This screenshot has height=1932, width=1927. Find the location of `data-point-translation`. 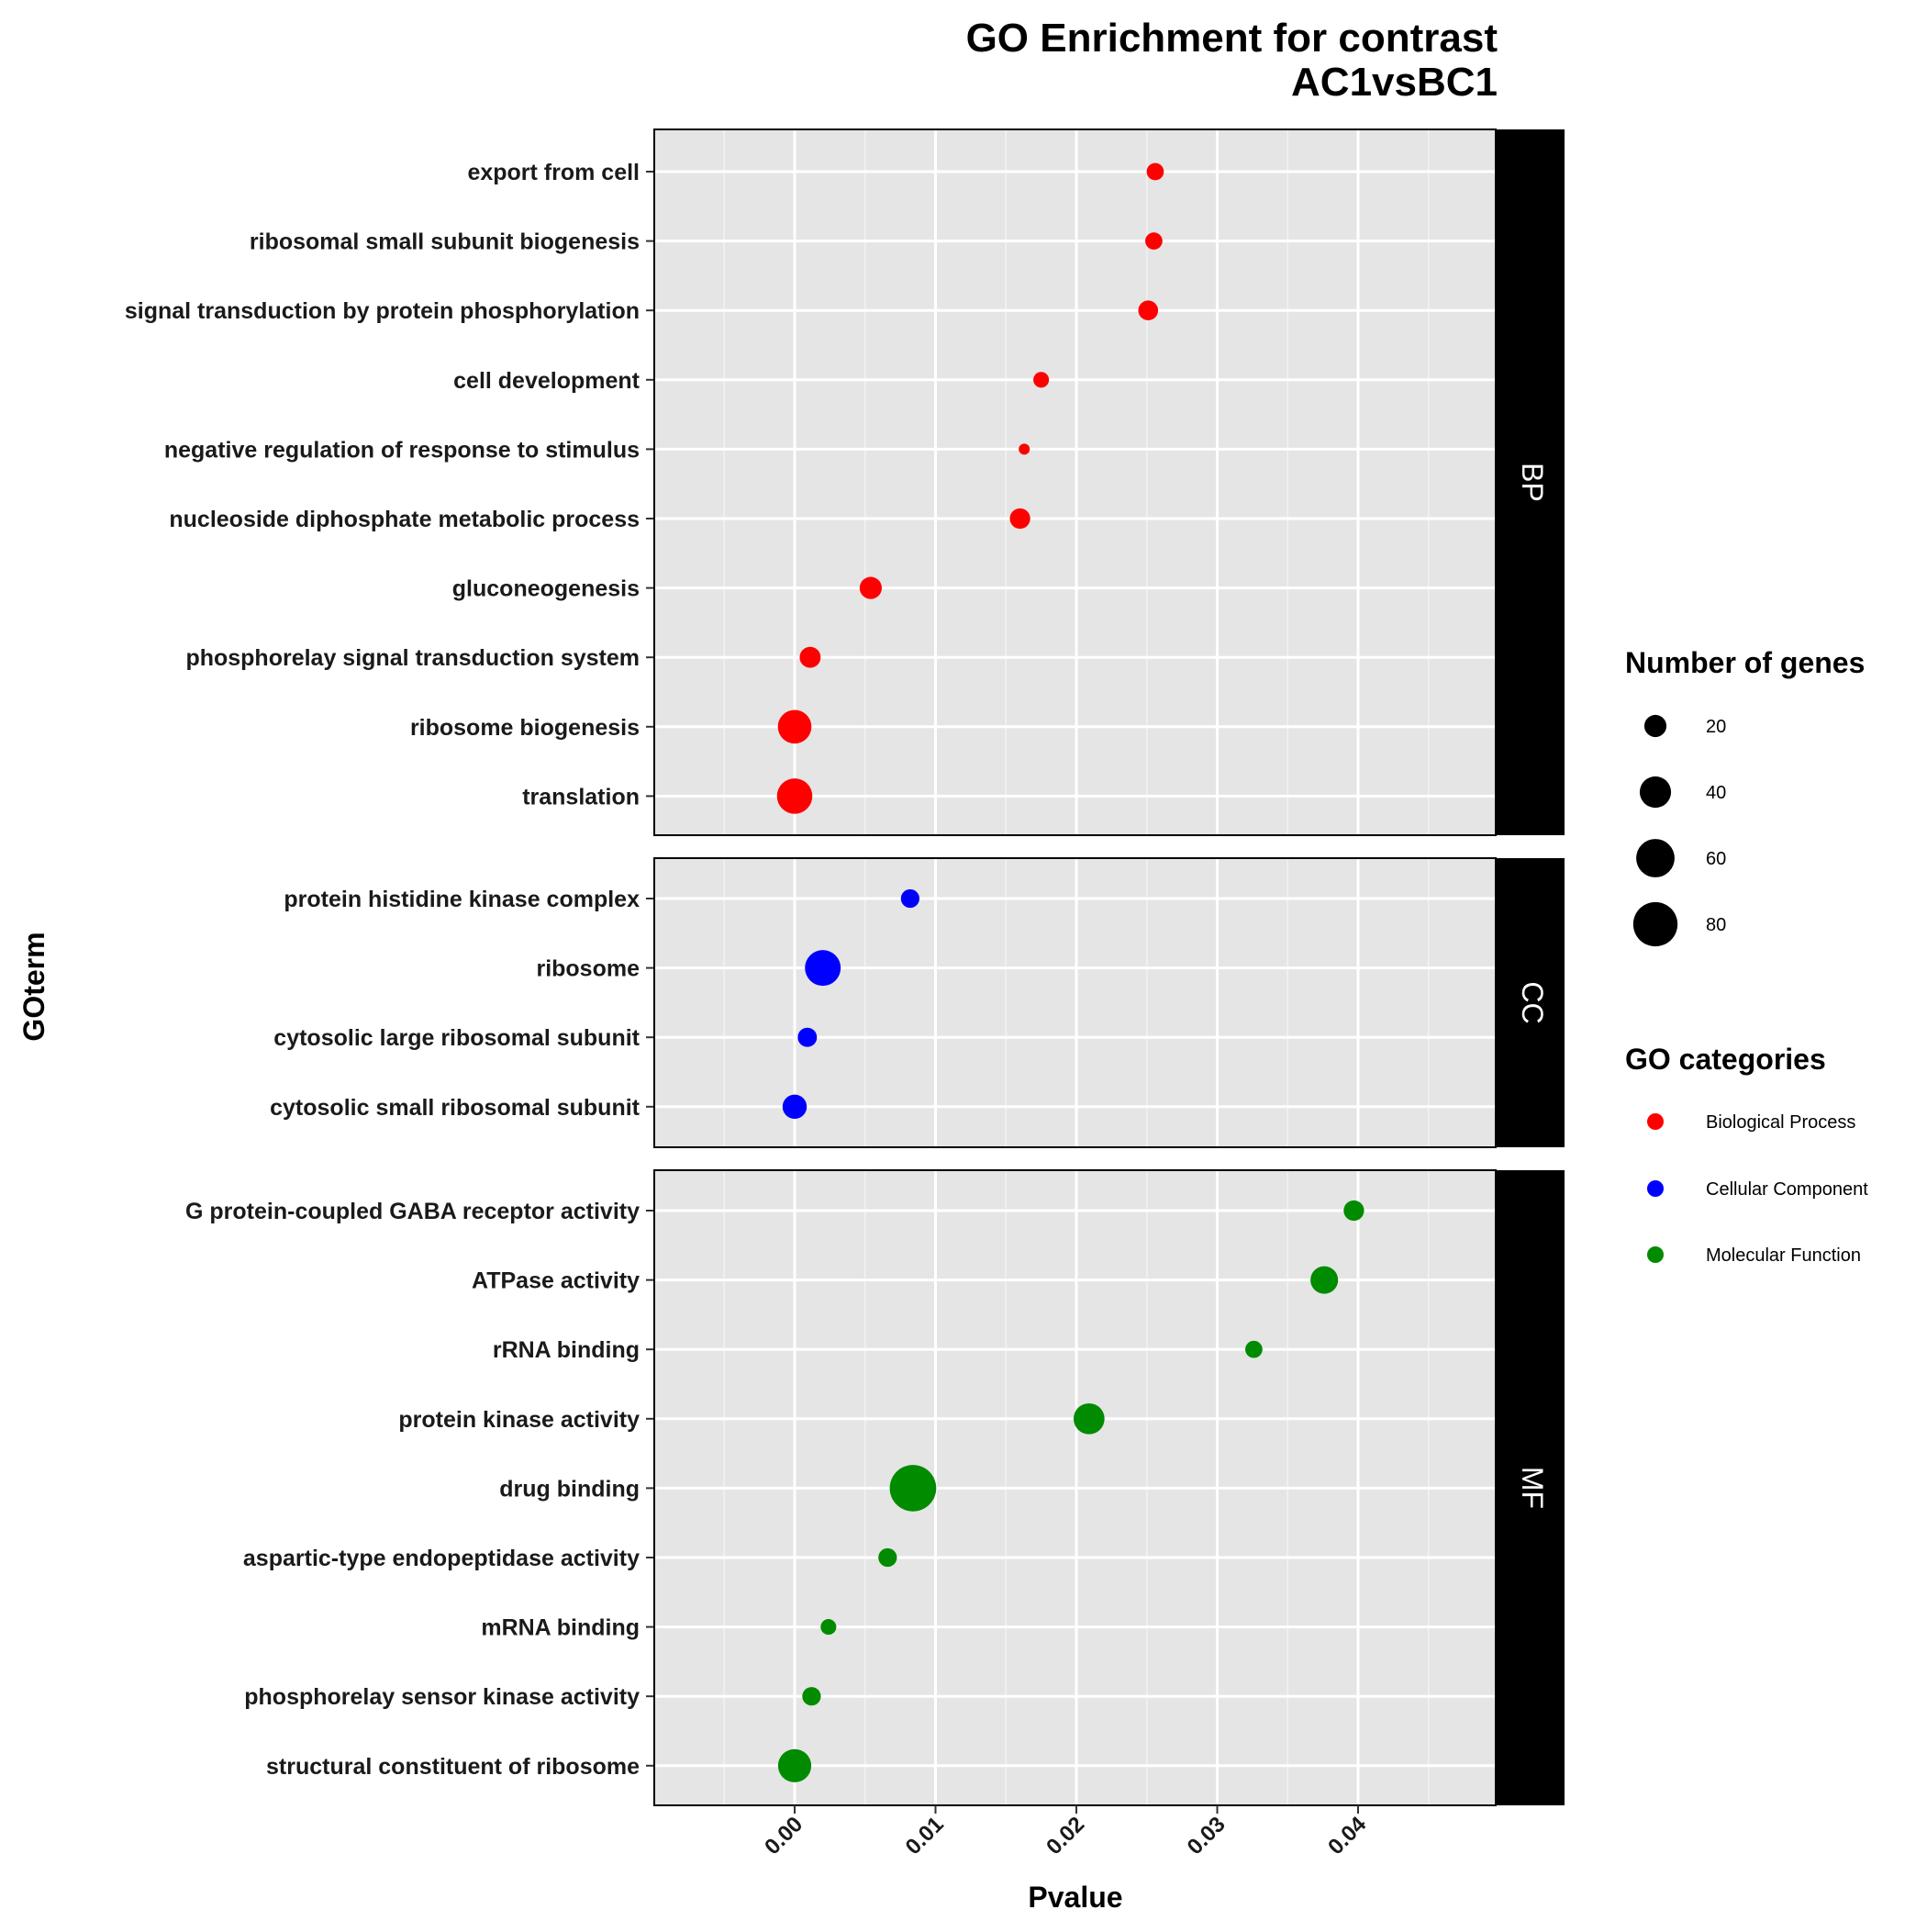

data-point-translation is located at coordinates (794, 796).